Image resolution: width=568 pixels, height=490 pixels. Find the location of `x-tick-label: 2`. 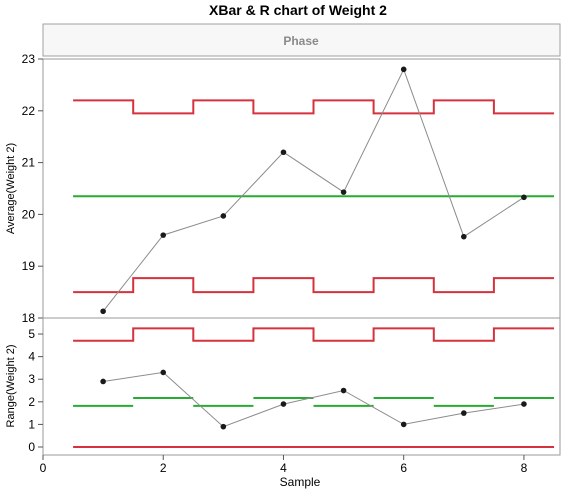

x-tick-label: 2 is located at coordinates (163, 468).